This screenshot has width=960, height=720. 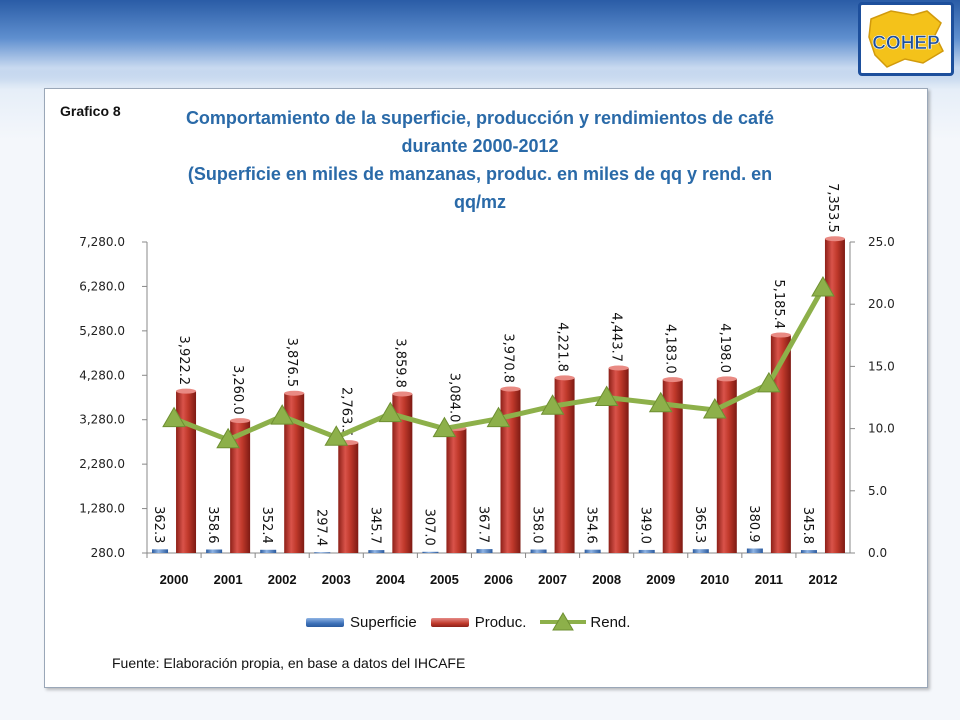 What do you see at coordinates (266, 525) in the screenshot?
I see `data-label-superficie: 352.4` at bounding box center [266, 525].